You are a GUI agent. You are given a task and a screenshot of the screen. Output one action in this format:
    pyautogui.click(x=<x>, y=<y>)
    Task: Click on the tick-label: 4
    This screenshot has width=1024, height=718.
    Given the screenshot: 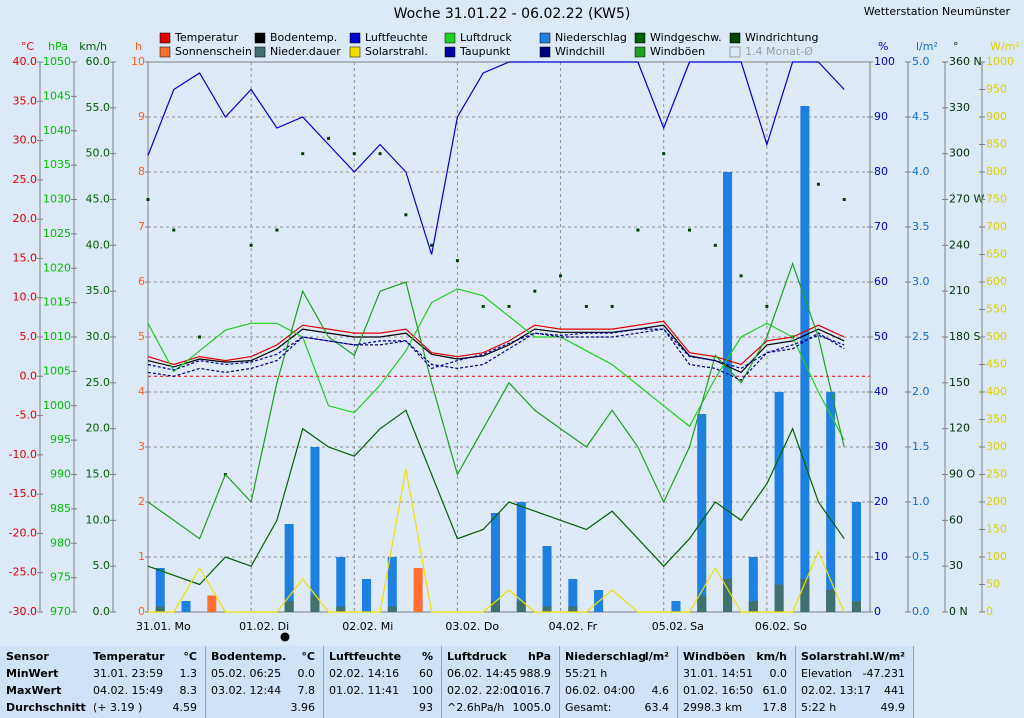 What is the action you would take?
    pyautogui.click(x=141, y=391)
    